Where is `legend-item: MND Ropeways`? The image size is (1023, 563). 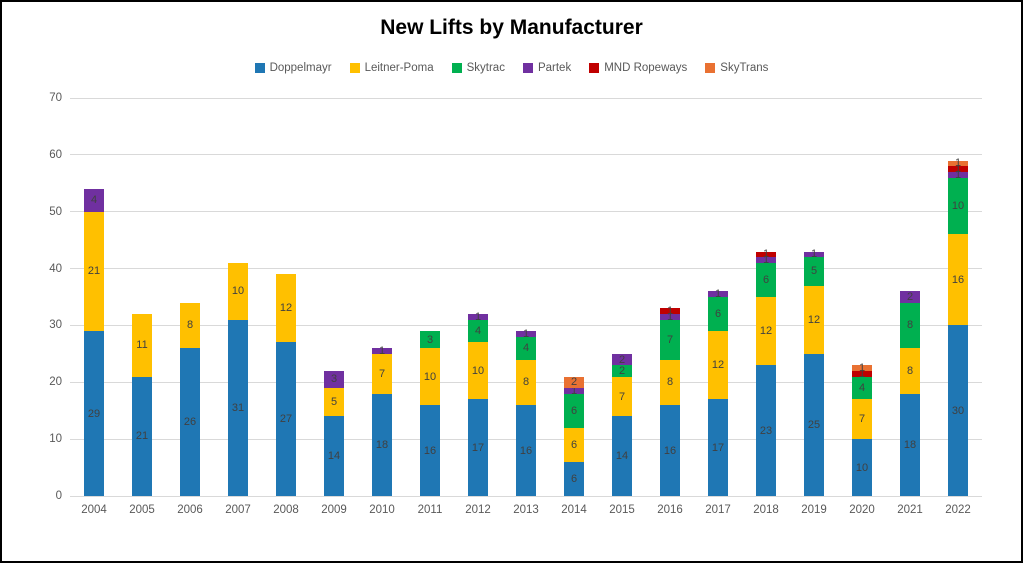
legend-item: MND Ropeways is located at coordinates (638, 68).